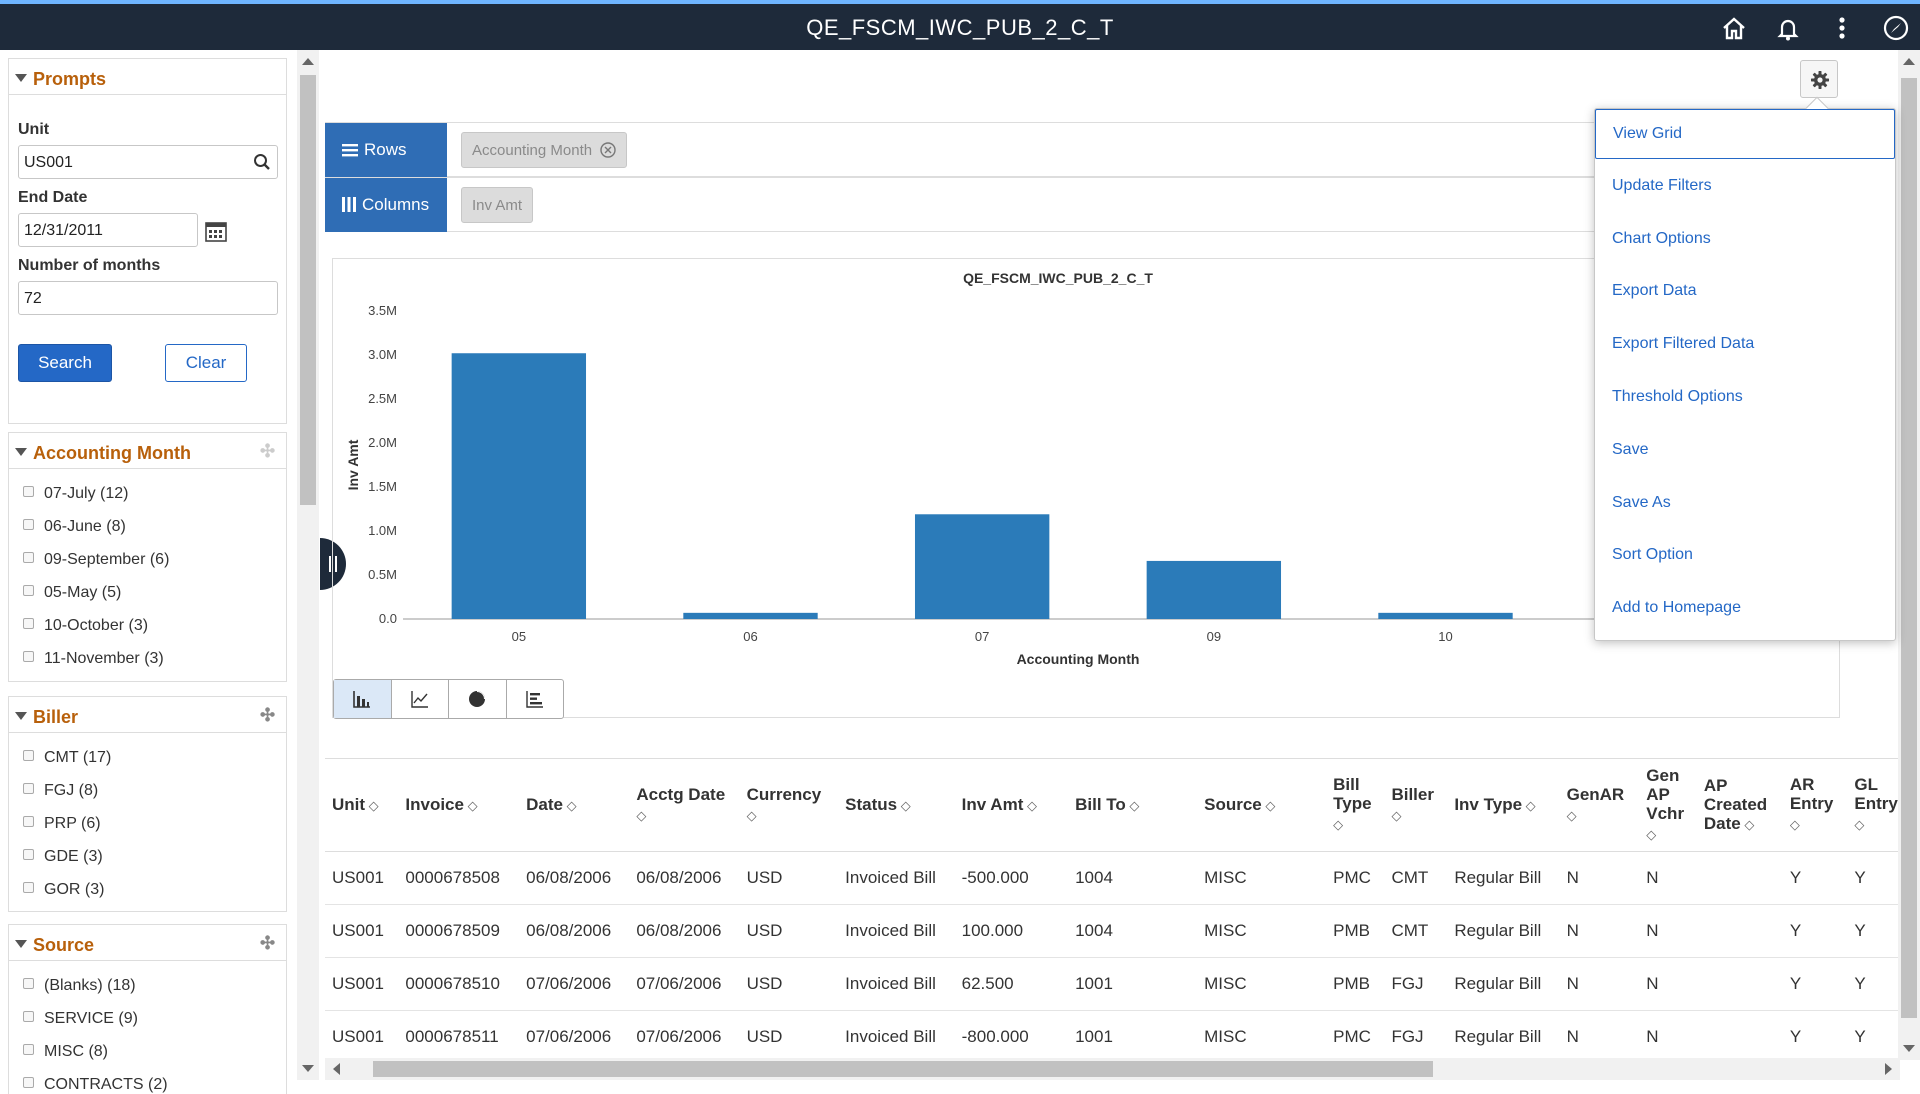 The width and height of the screenshot is (1920, 1094). I want to click on column-header: AP Created Date ◇, so click(1739, 805).